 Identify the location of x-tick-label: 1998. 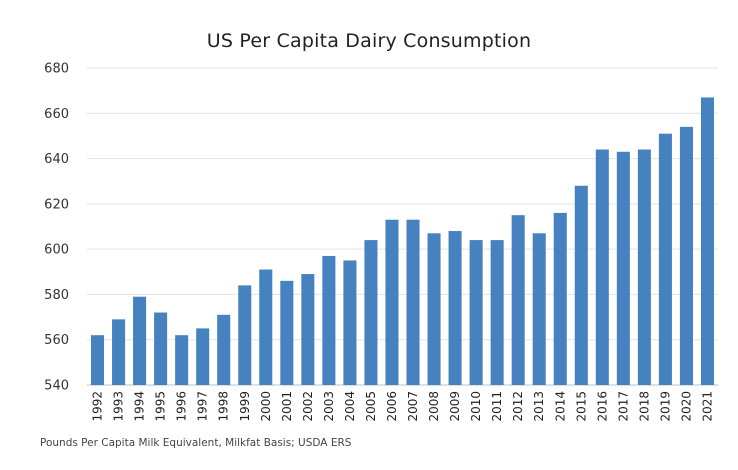
(224, 406).